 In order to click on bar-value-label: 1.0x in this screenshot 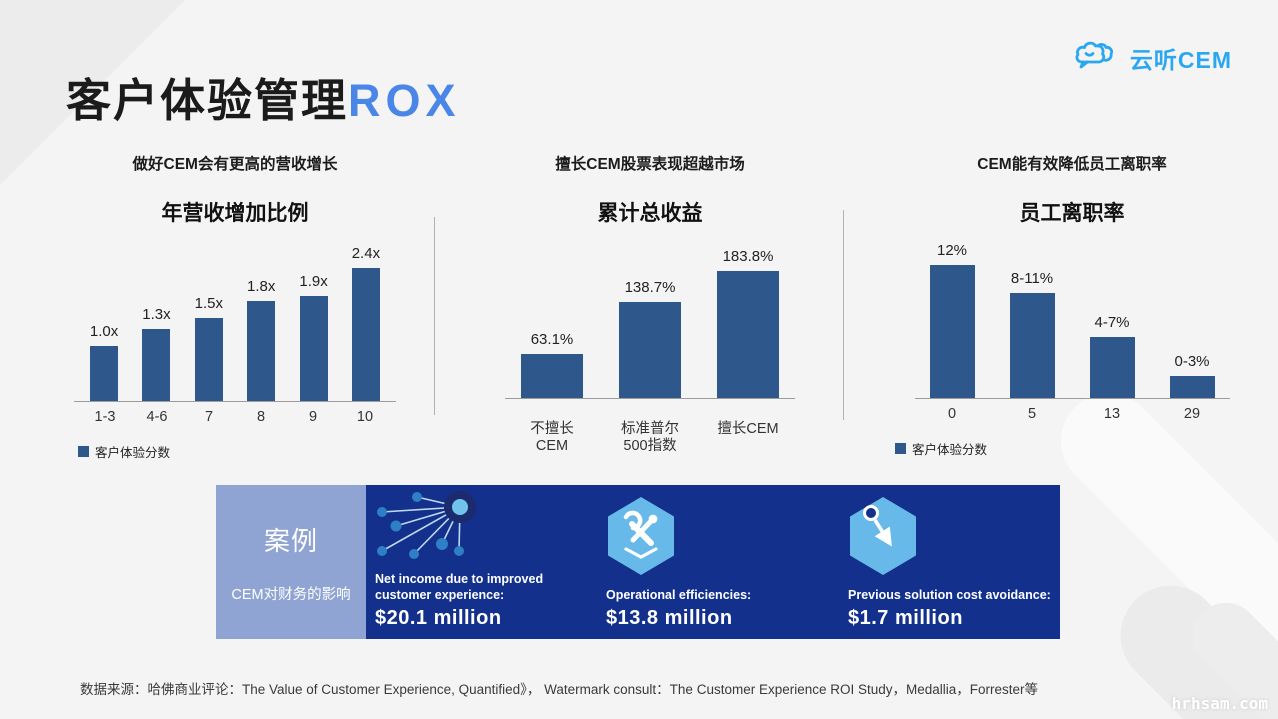, I will do `click(104, 331)`.